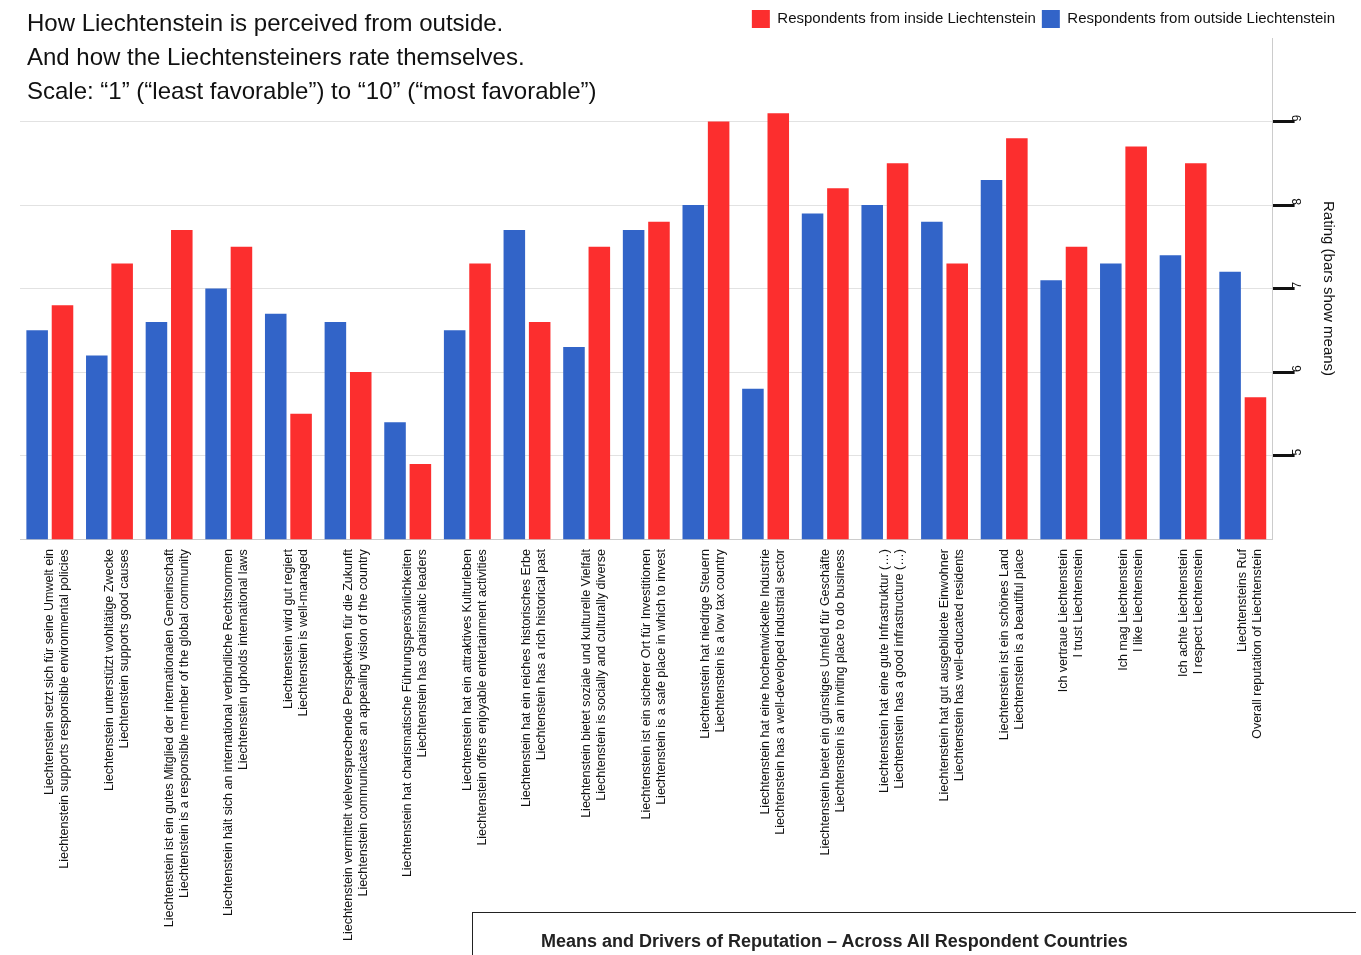 The width and height of the screenshot is (1361, 955). I want to click on y-tick-label: 9, so click(1296, 118).